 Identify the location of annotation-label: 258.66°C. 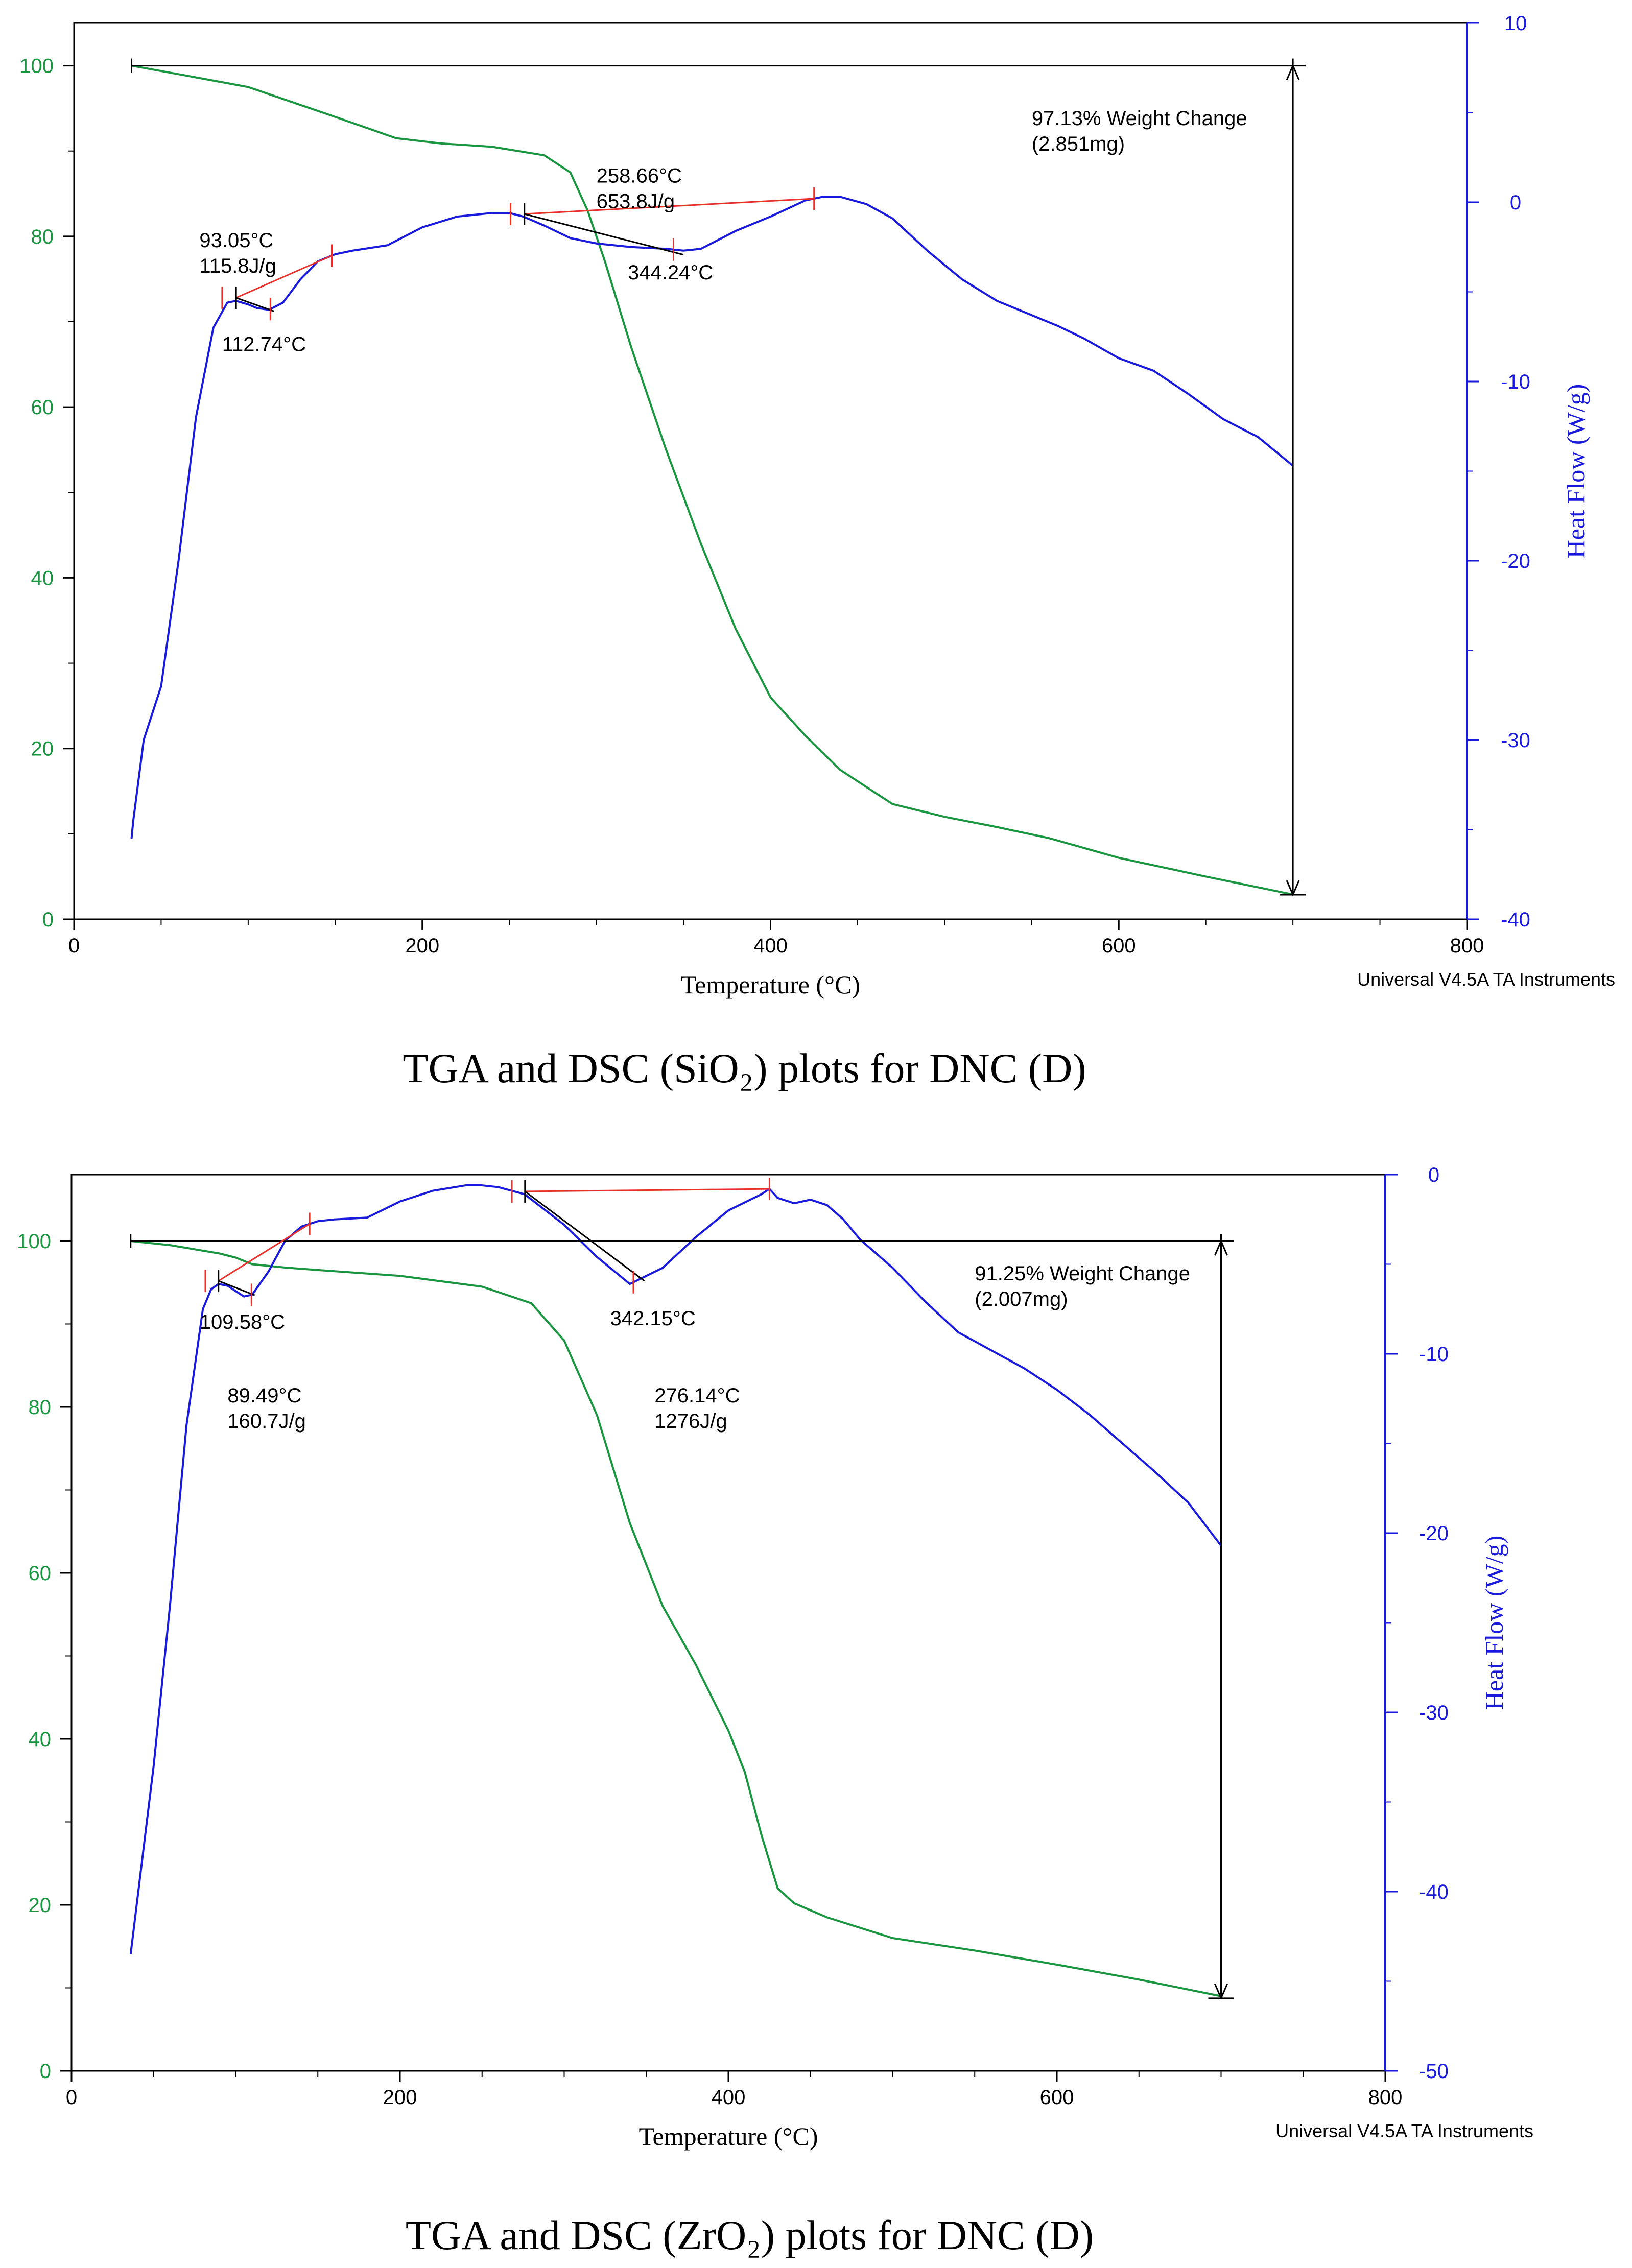
(640, 175).